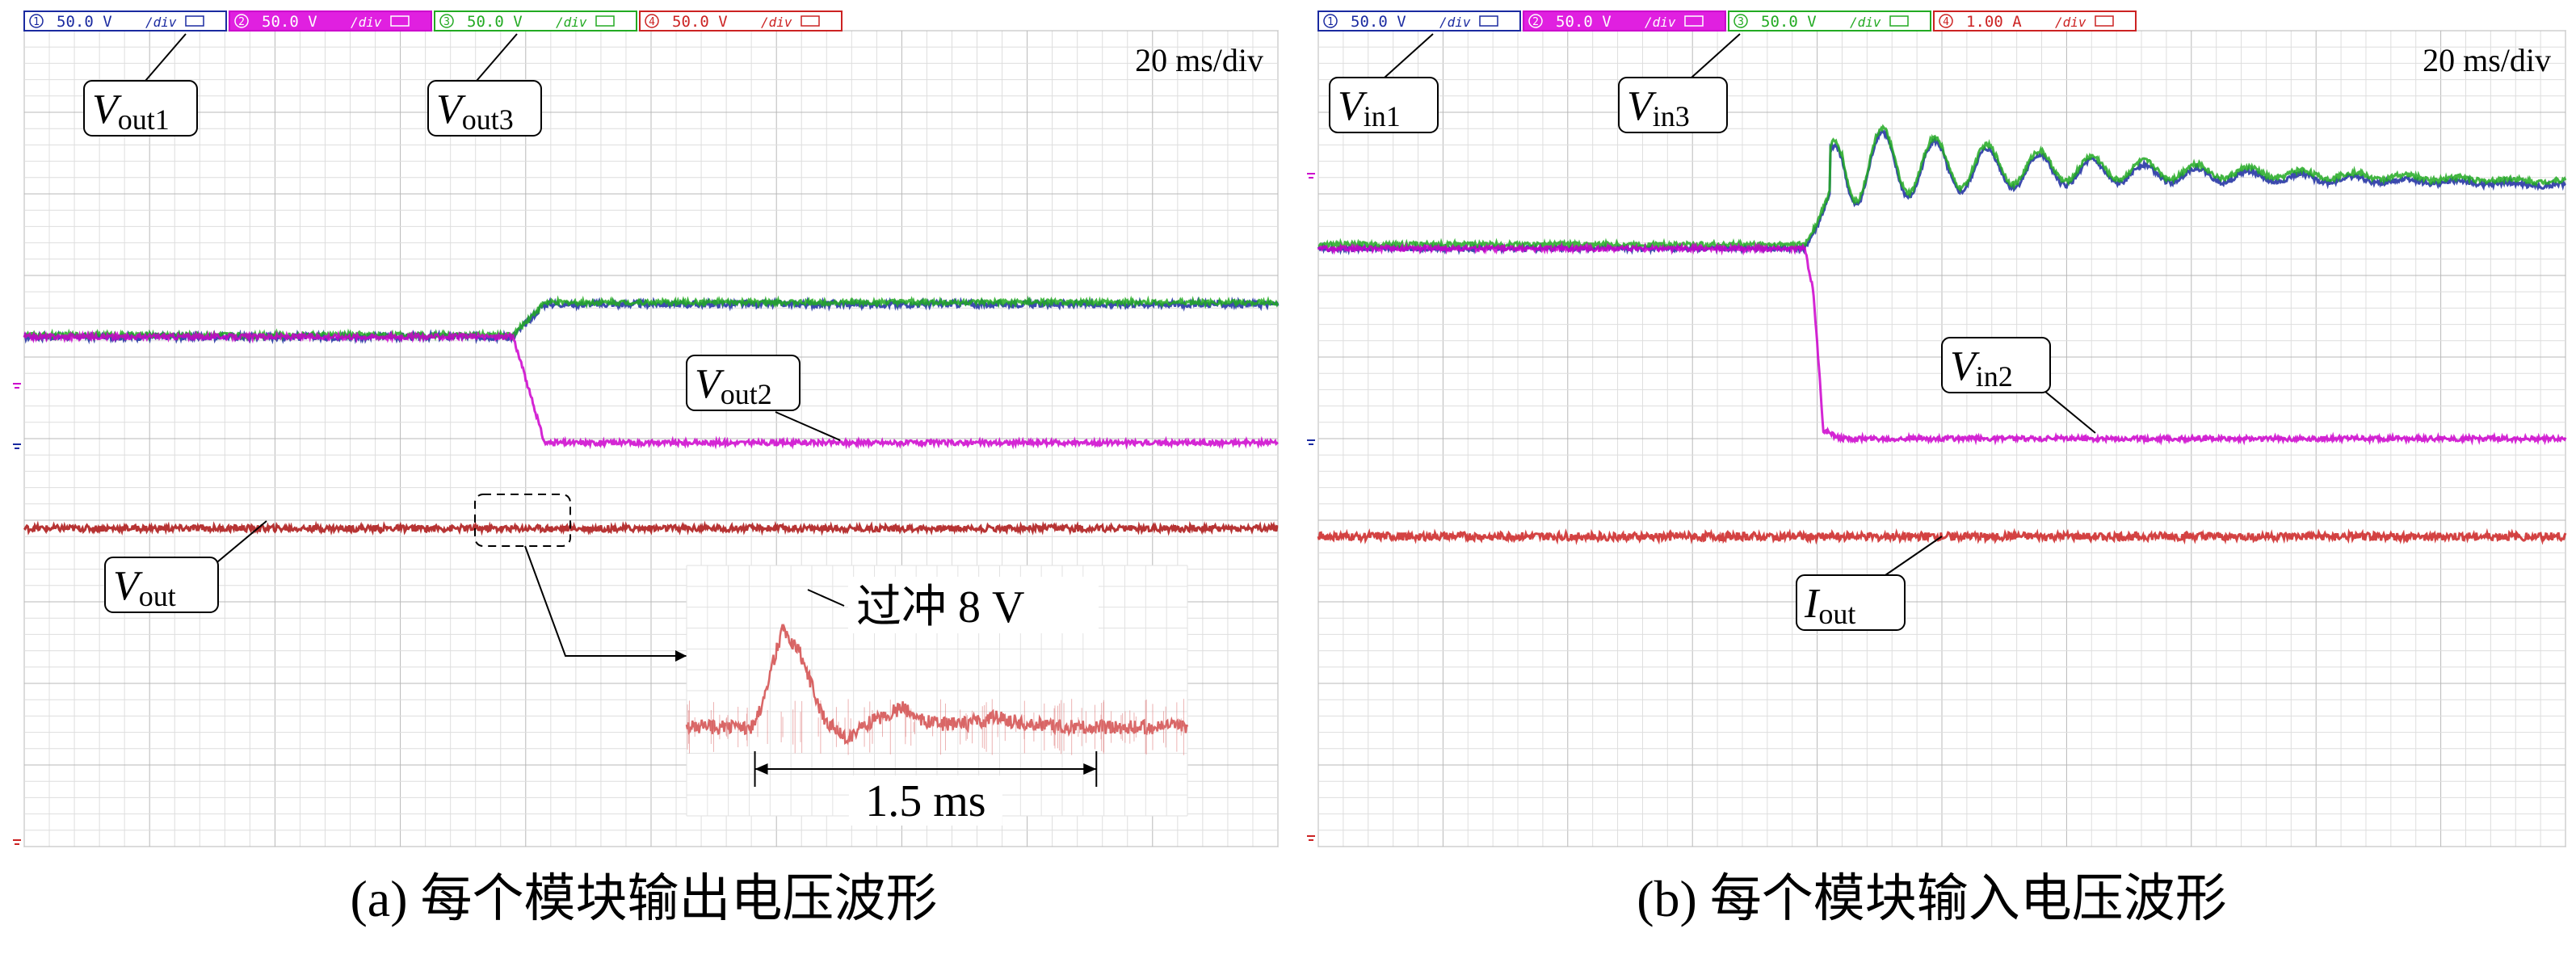 The width and height of the screenshot is (2576, 954). Describe the element at coordinates (1995, 376) in the screenshot. I see `label-subscript: in2` at that location.